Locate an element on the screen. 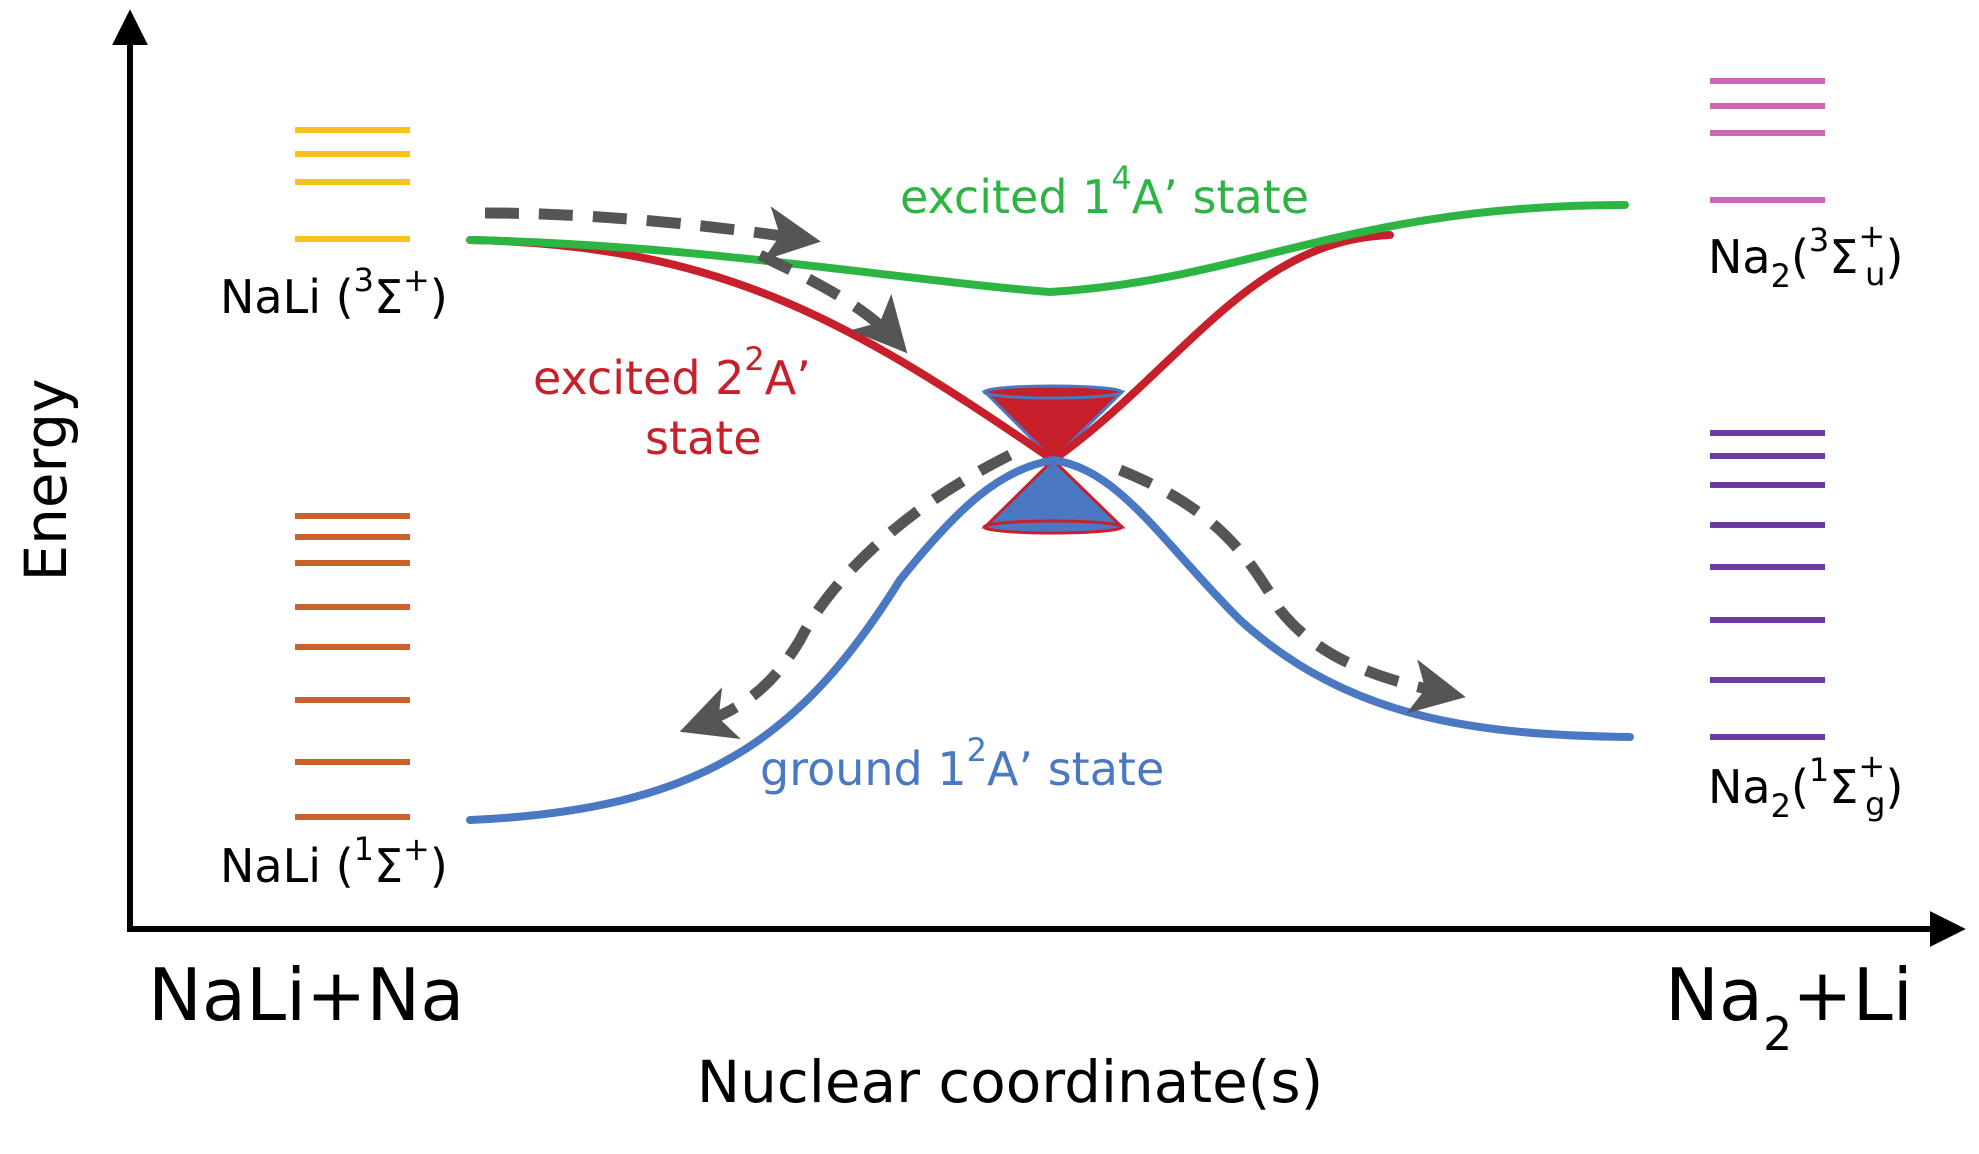 The width and height of the screenshot is (1979, 1154). excited-doublet-label-line2: state is located at coordinates (703, 438).